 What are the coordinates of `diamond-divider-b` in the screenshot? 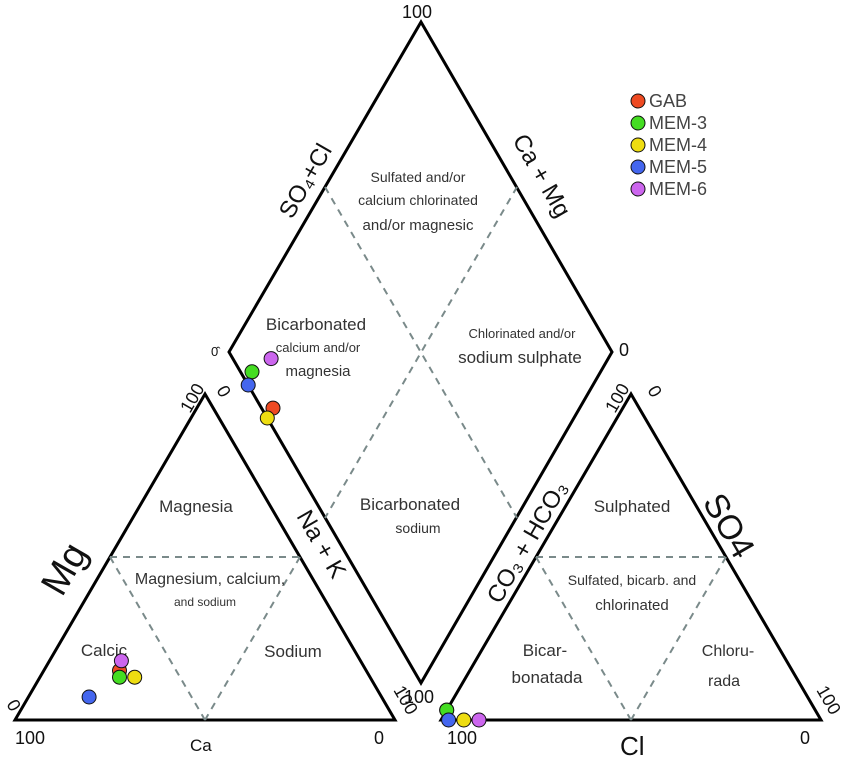 It's located at (421, 352).